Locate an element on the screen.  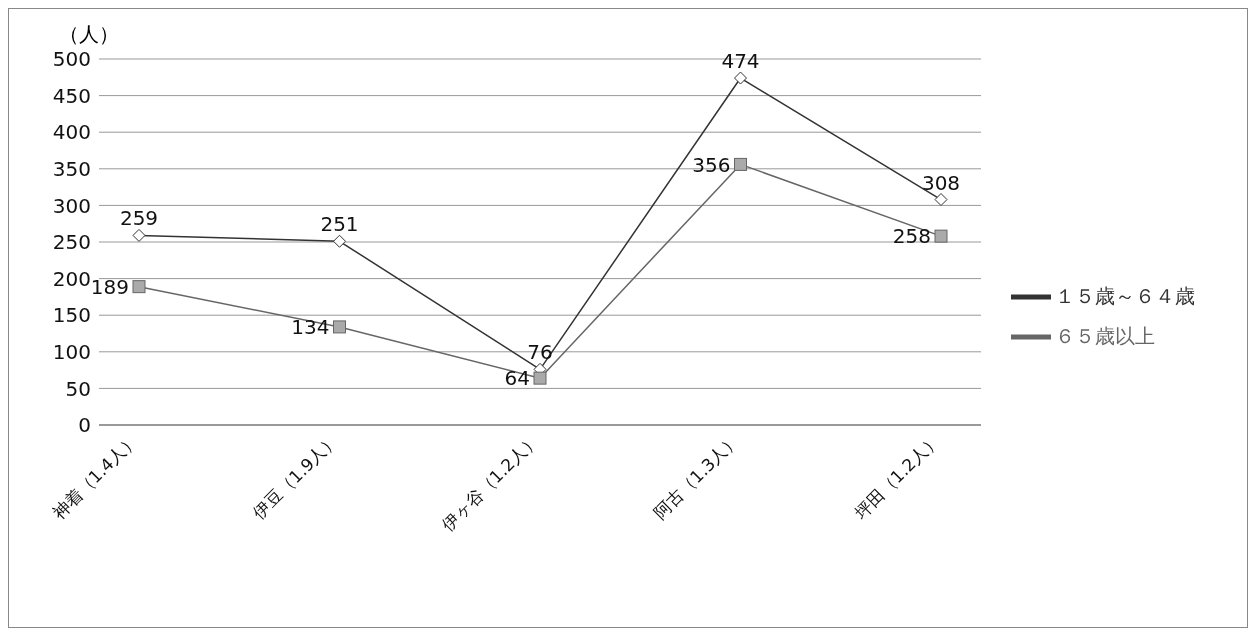
data-label: 251 is located at coordinates (339, 224).